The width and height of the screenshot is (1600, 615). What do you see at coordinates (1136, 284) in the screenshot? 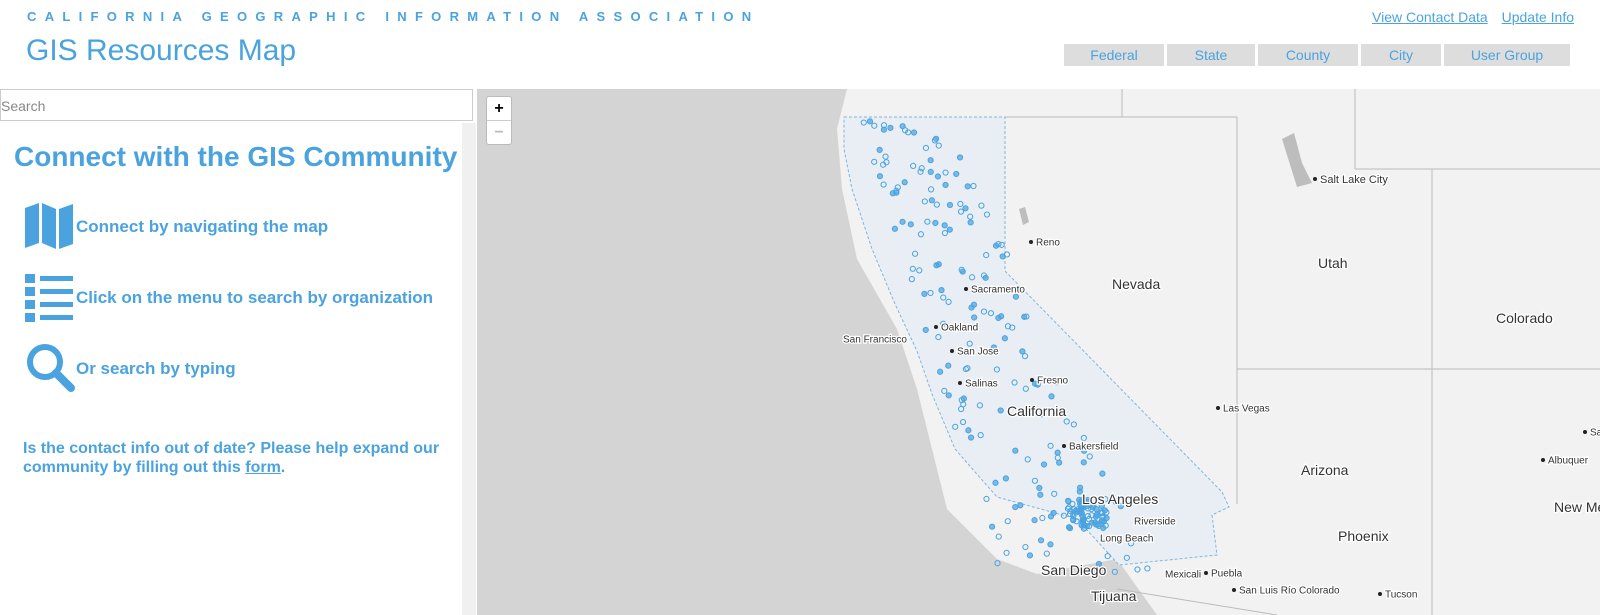
I see `map-label: Nevada` at bounding box center [1136, 284].